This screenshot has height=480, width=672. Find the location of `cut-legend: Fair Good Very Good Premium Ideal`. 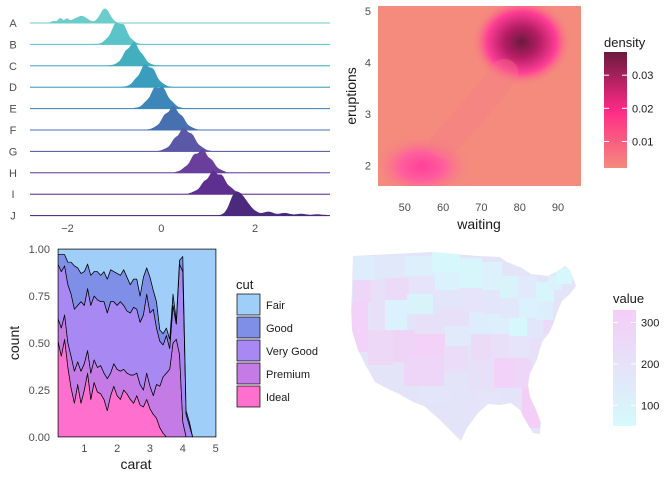

cut-legend: Fair Good Very Good Premium Ideal is located at coordinates (277, 350).